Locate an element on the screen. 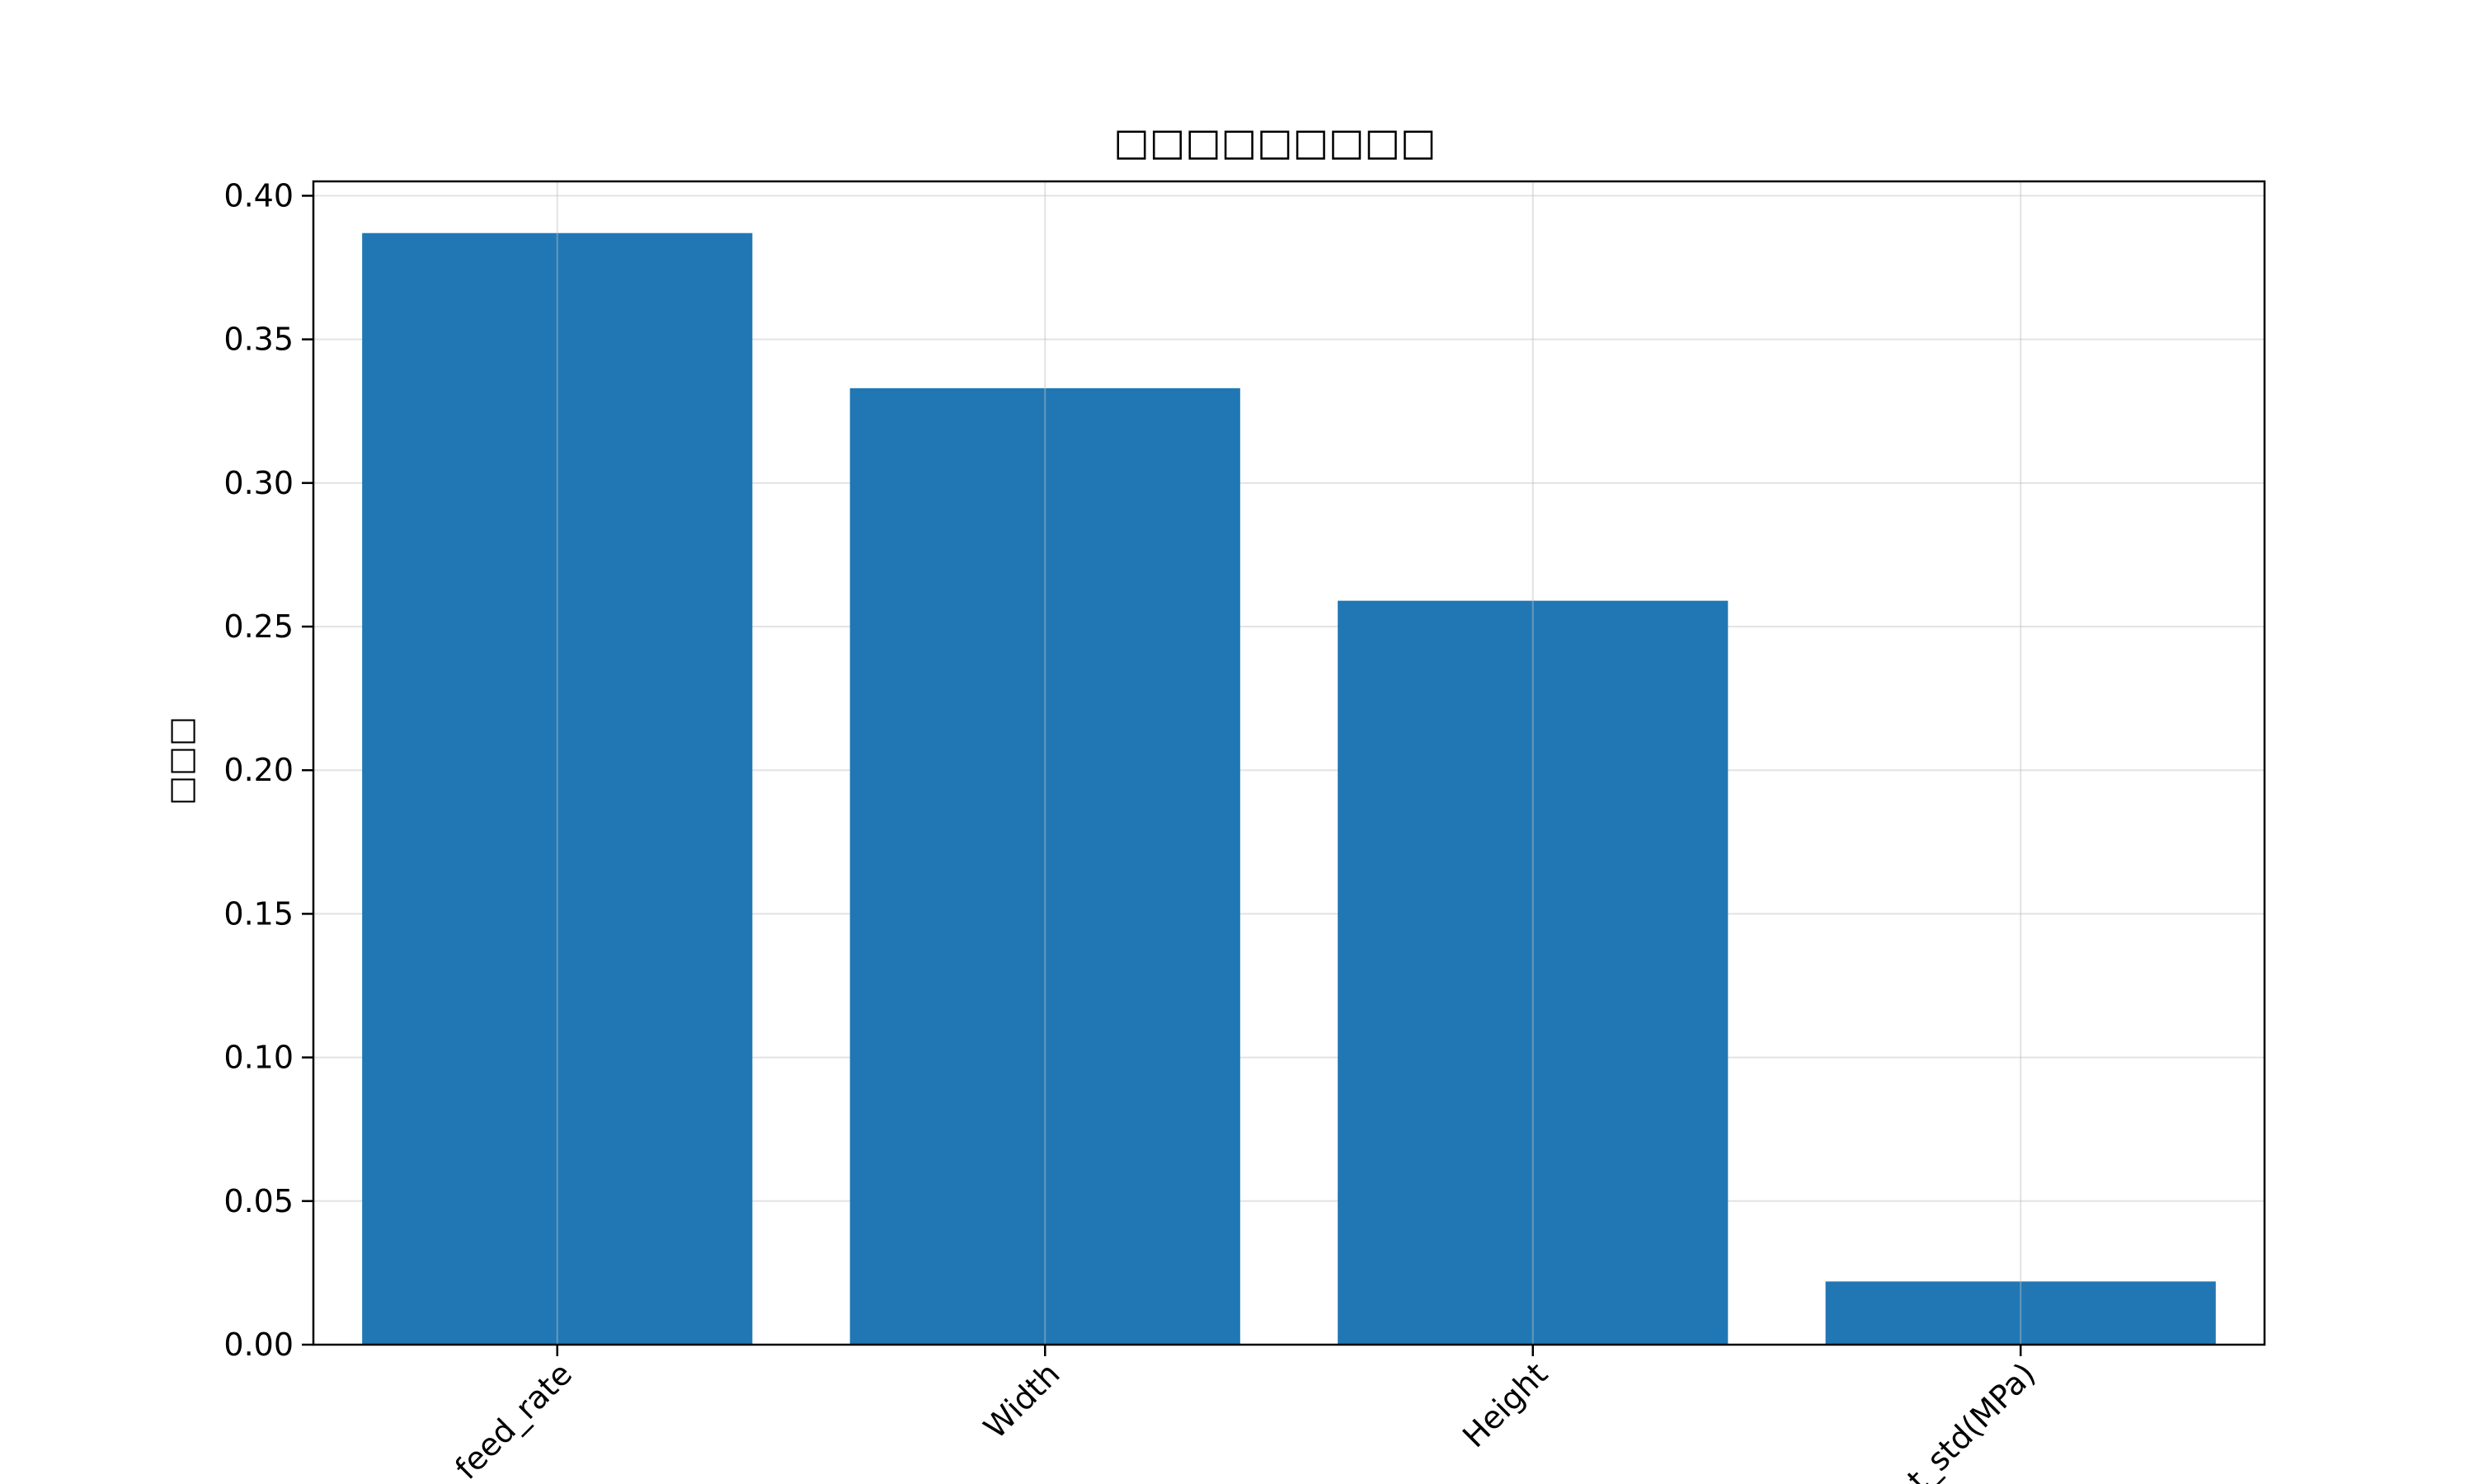 The height and width of the screenshot is (1484, 2474). chart-title: □□□□□□□□□ is located at coordinates (1274, 142).